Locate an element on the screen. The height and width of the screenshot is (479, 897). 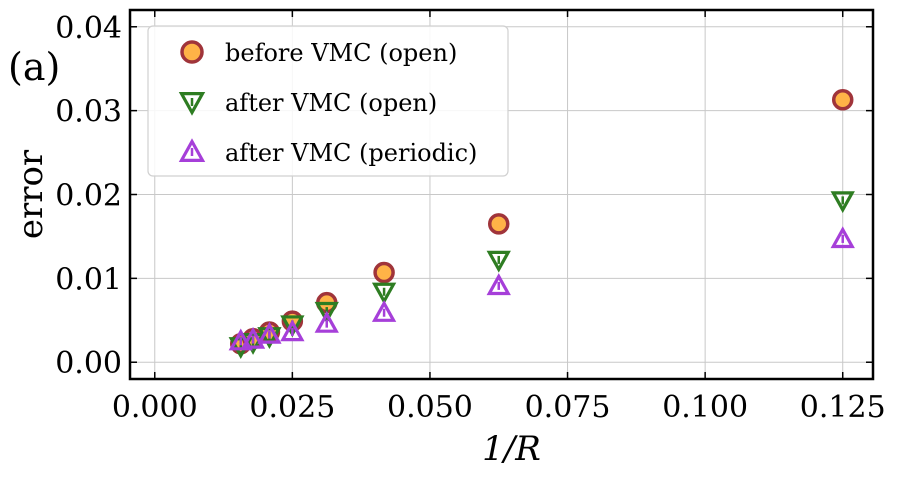
legend-label: after VMC (open) is located at coordinates (331, 103).